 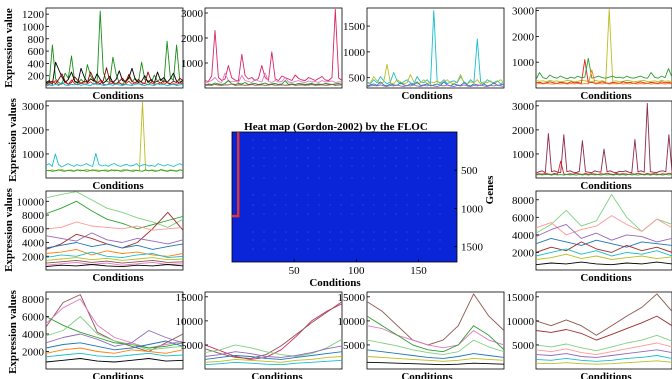 What do you see at coordinates (9, 48) in the screenshot?
I see `y-axis-label: Expression value` at bounding box center [9, 48].